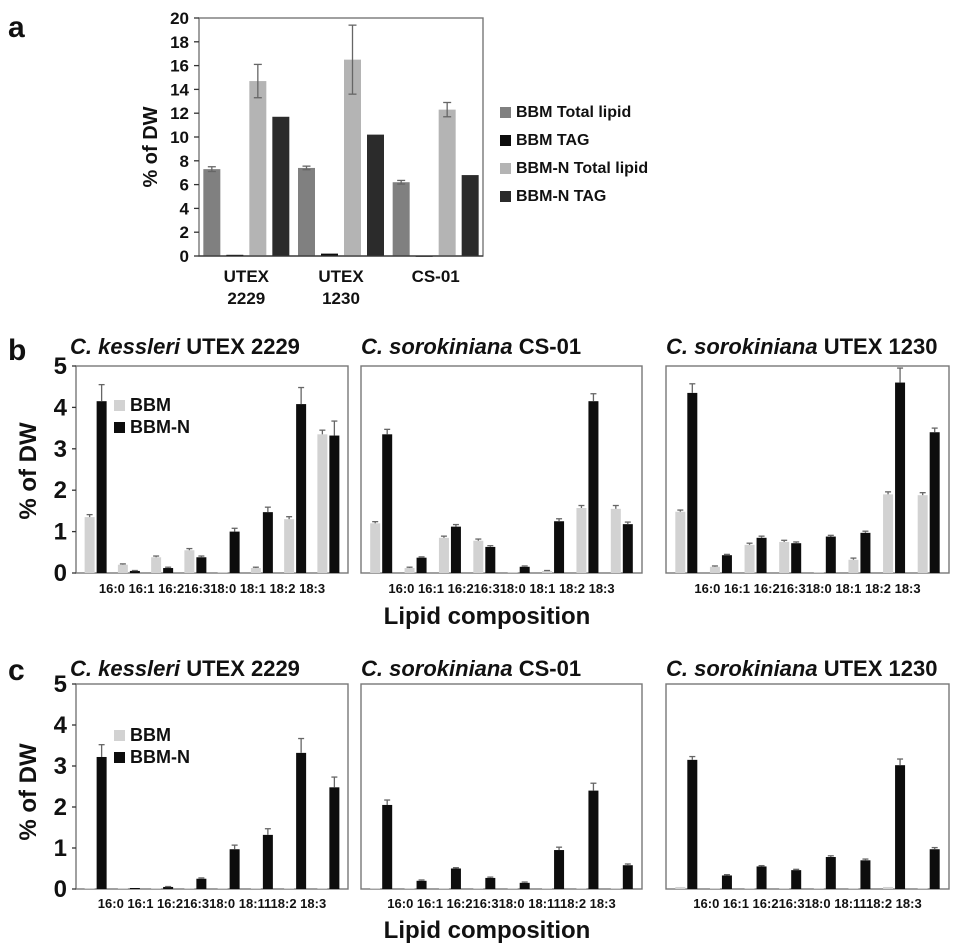 The width and height of the screenshot is (974, 944). I want to click on panel-a-ytick-label: 6, so click(184, 185).